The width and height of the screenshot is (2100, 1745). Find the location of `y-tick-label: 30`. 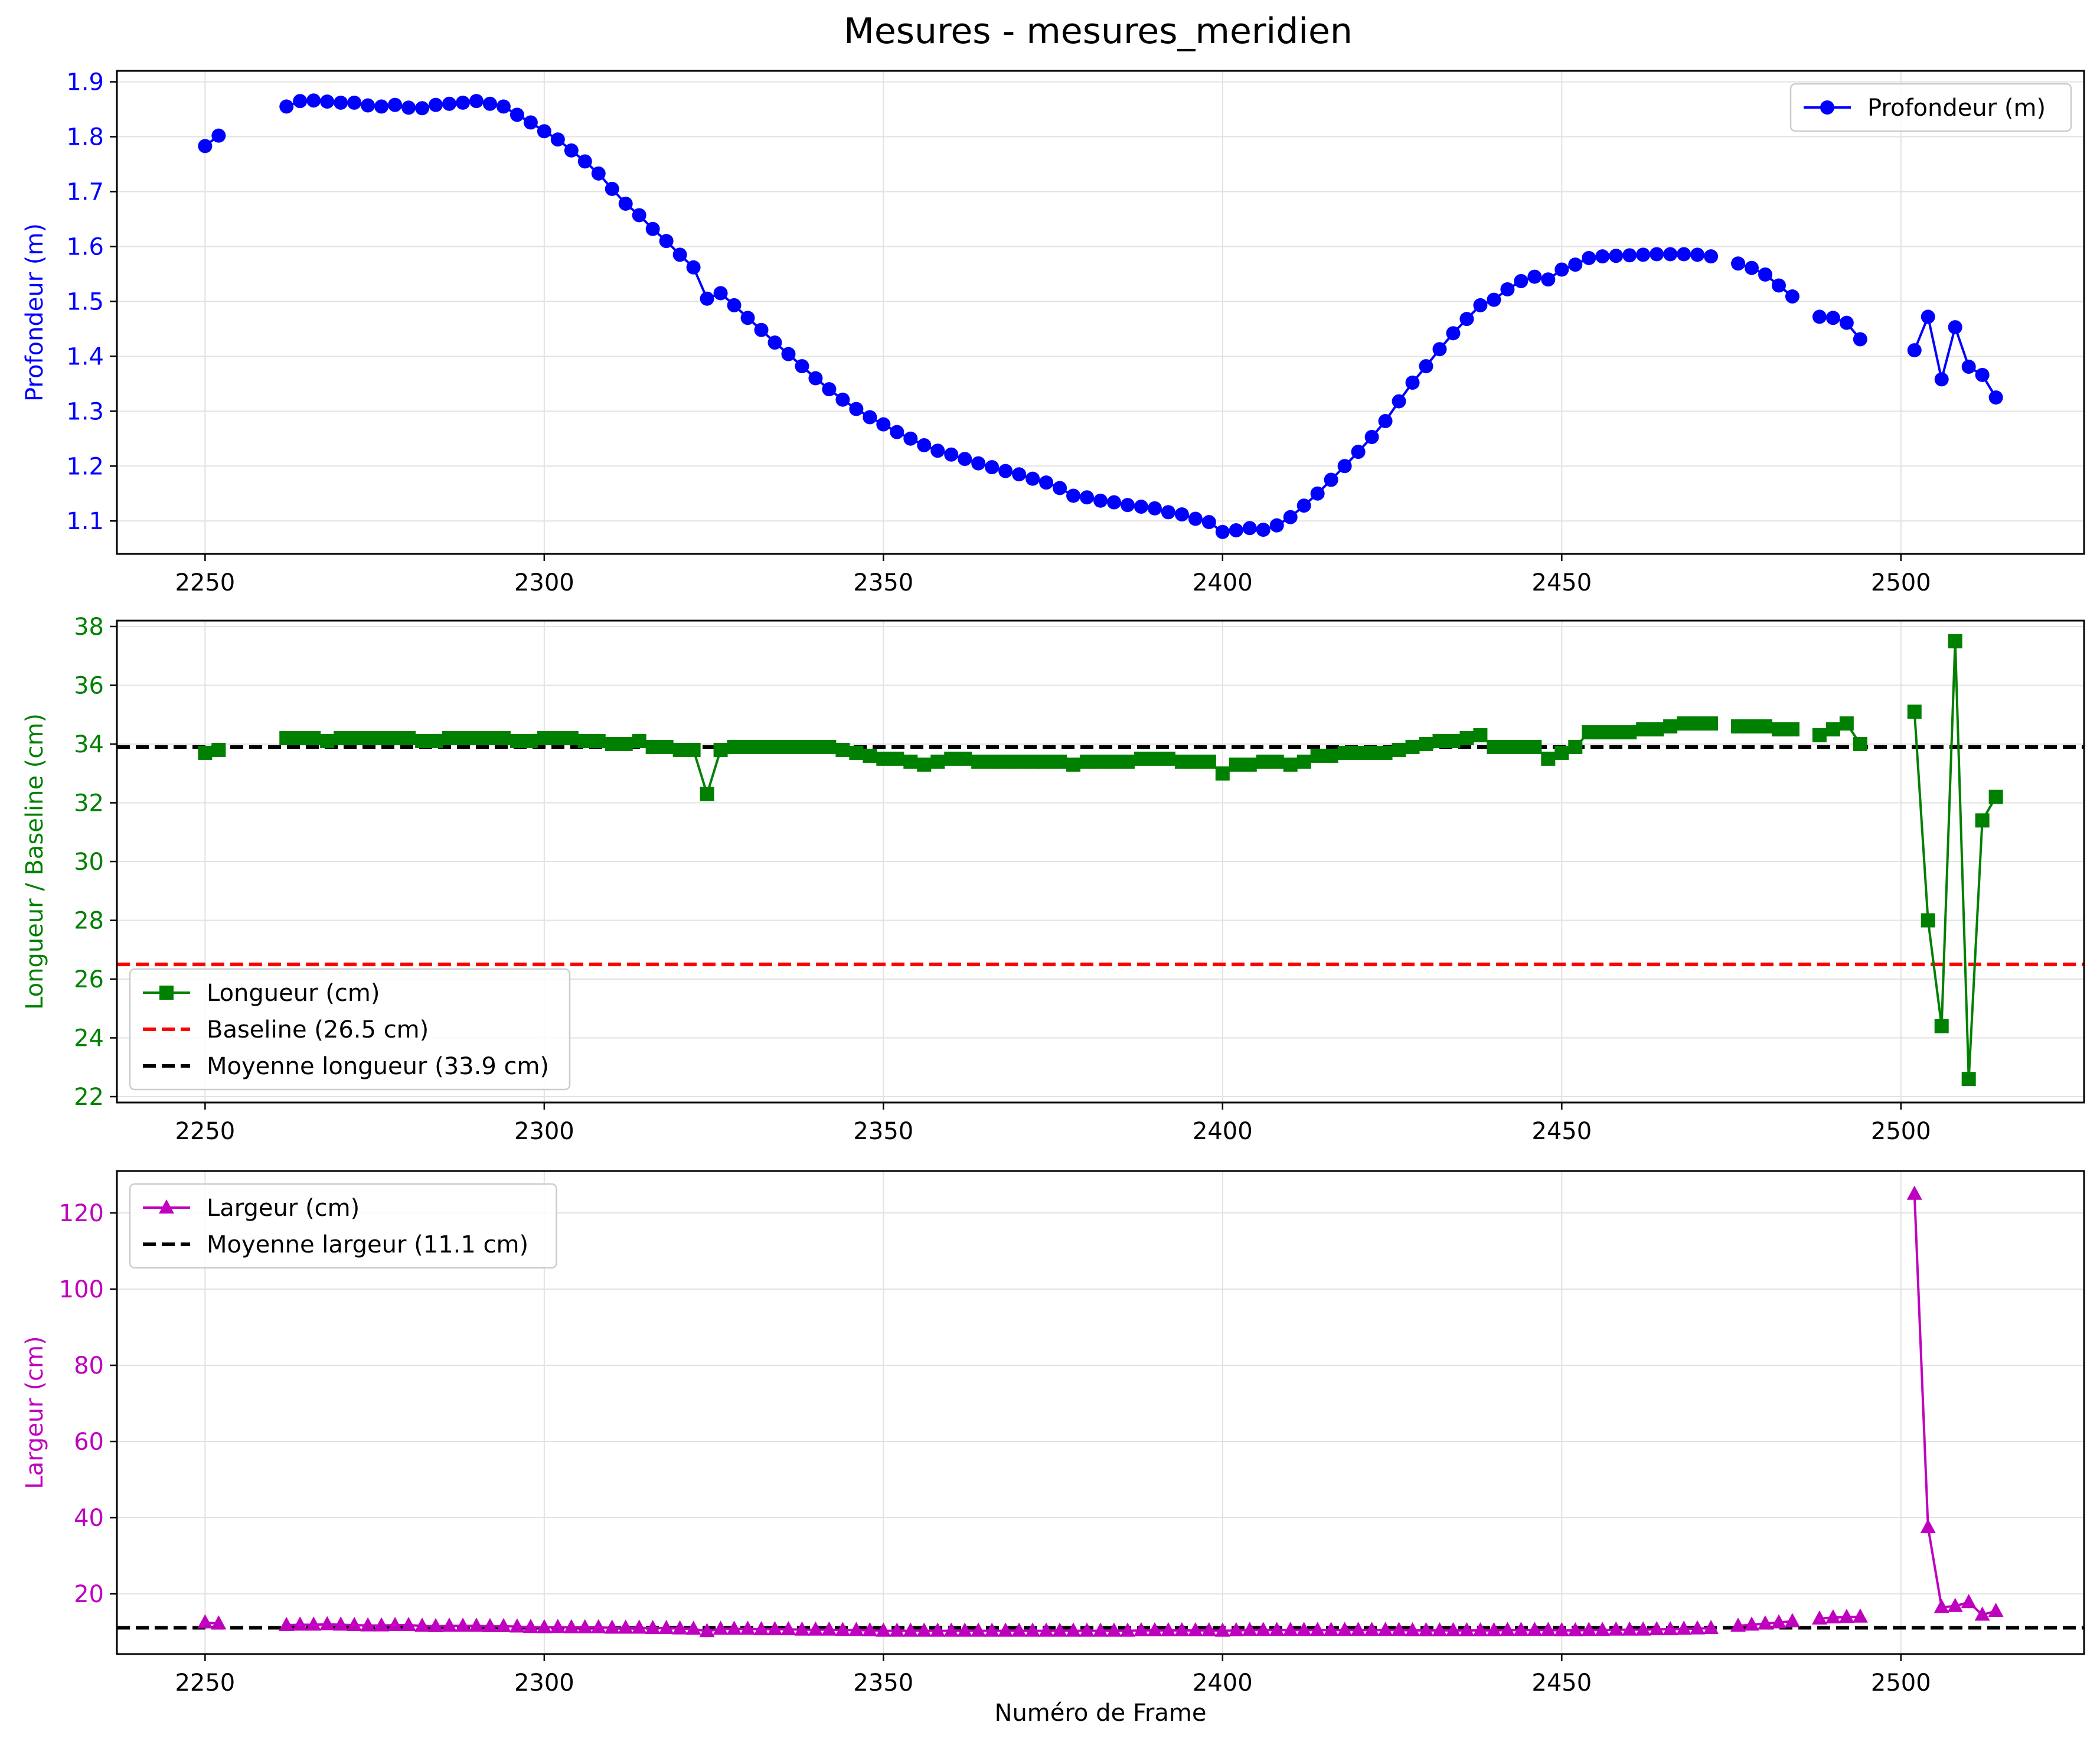

y-tick-label: 30 is located at coordinates (89, 862).